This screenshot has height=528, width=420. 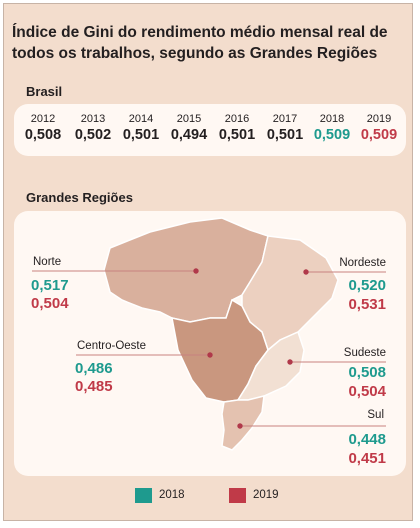 I want to click on region-label-nordeste: Nordeste, so click(x=362, y=263).